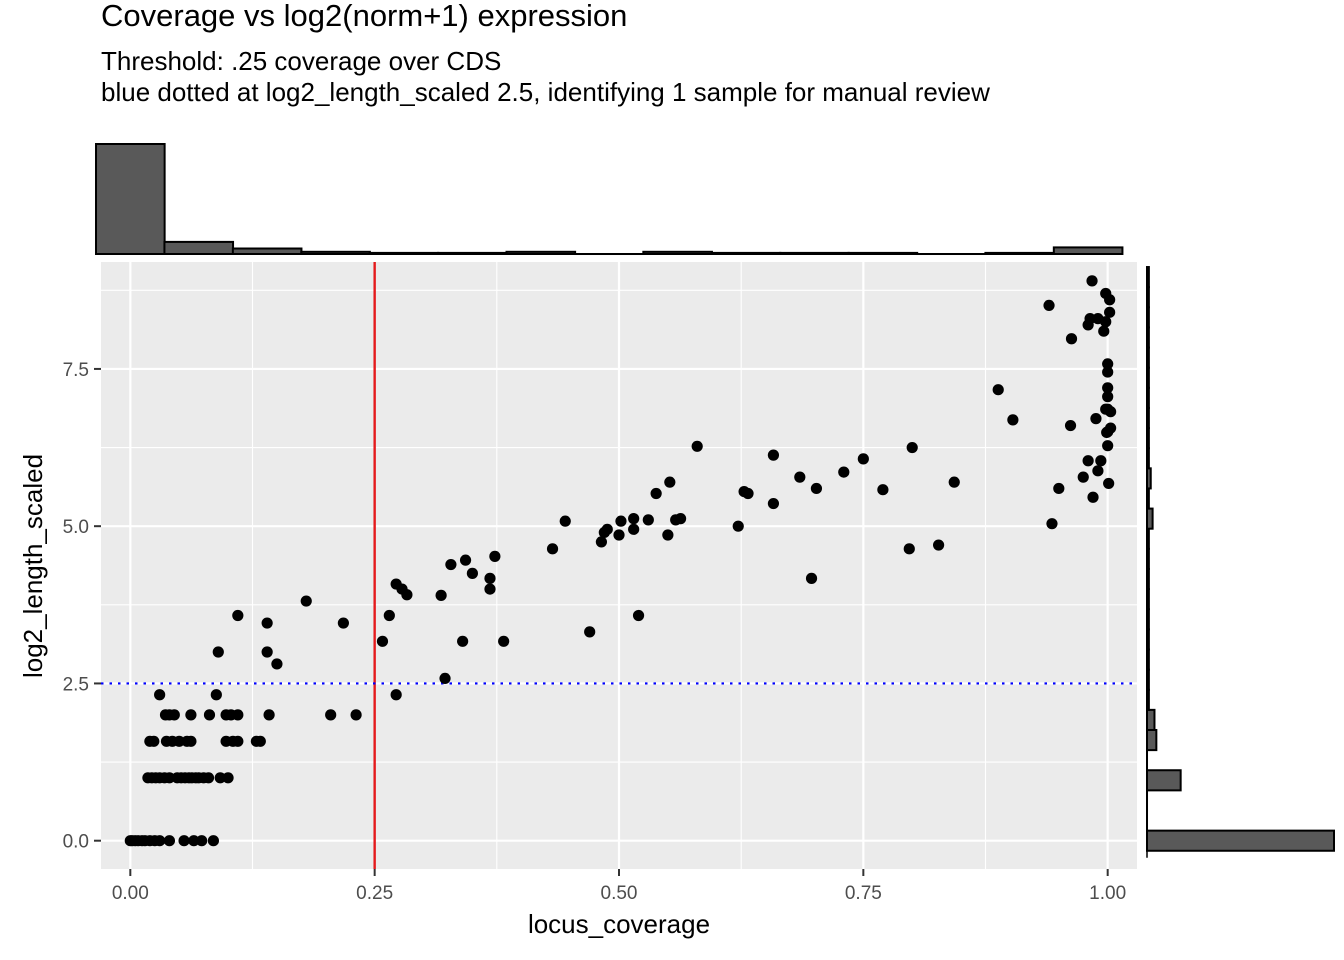 The image size is (1344, 960). Describe the element at coordinates (33, 566) in the screenshot. I see `y-axis-label: log2_length_scaled` at that location.